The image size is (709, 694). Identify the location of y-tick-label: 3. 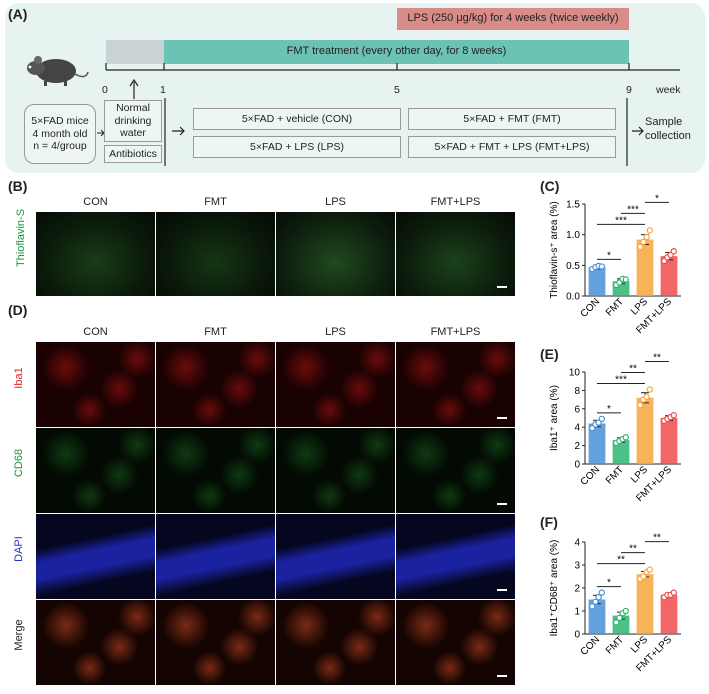
(577, 566).